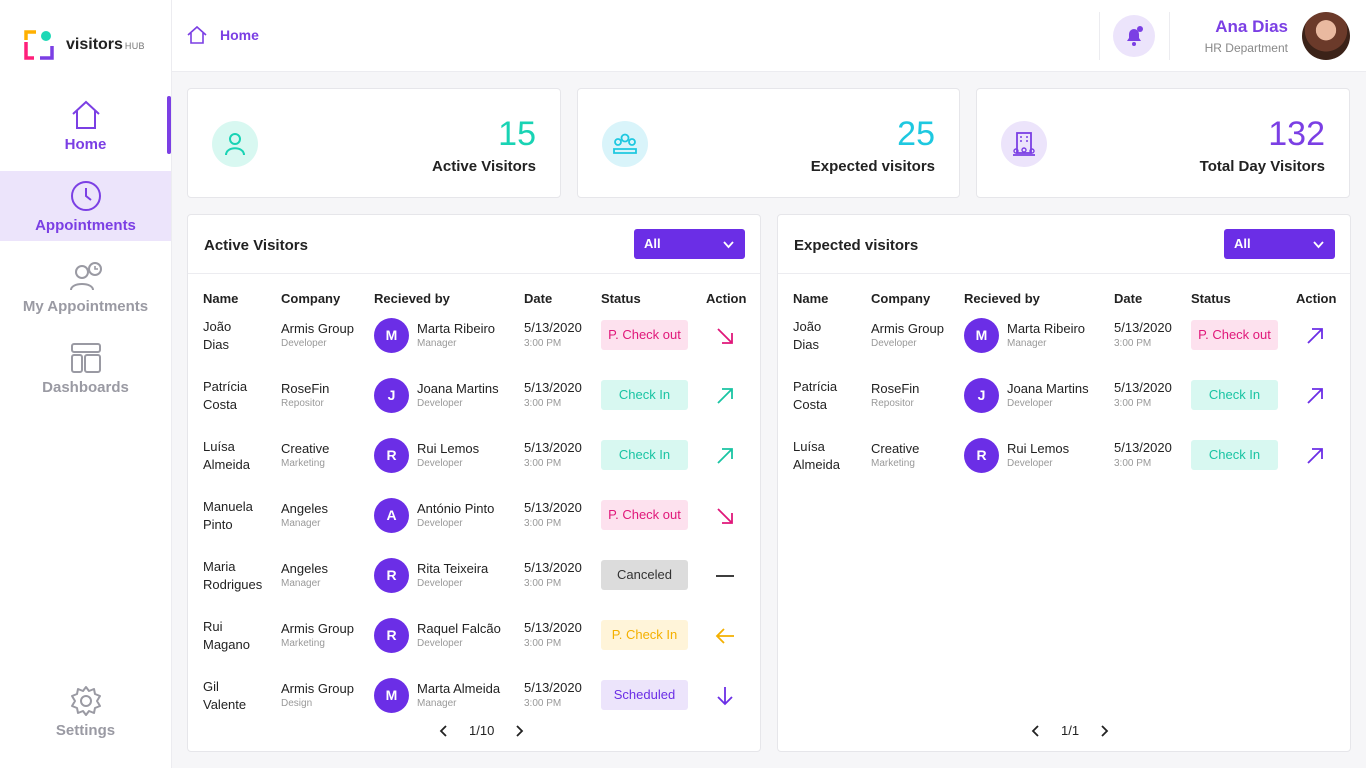 Image resolution: width=1366 pixels, height=768 pixels. I want to click on stat-value: 15, so click(517, 134).